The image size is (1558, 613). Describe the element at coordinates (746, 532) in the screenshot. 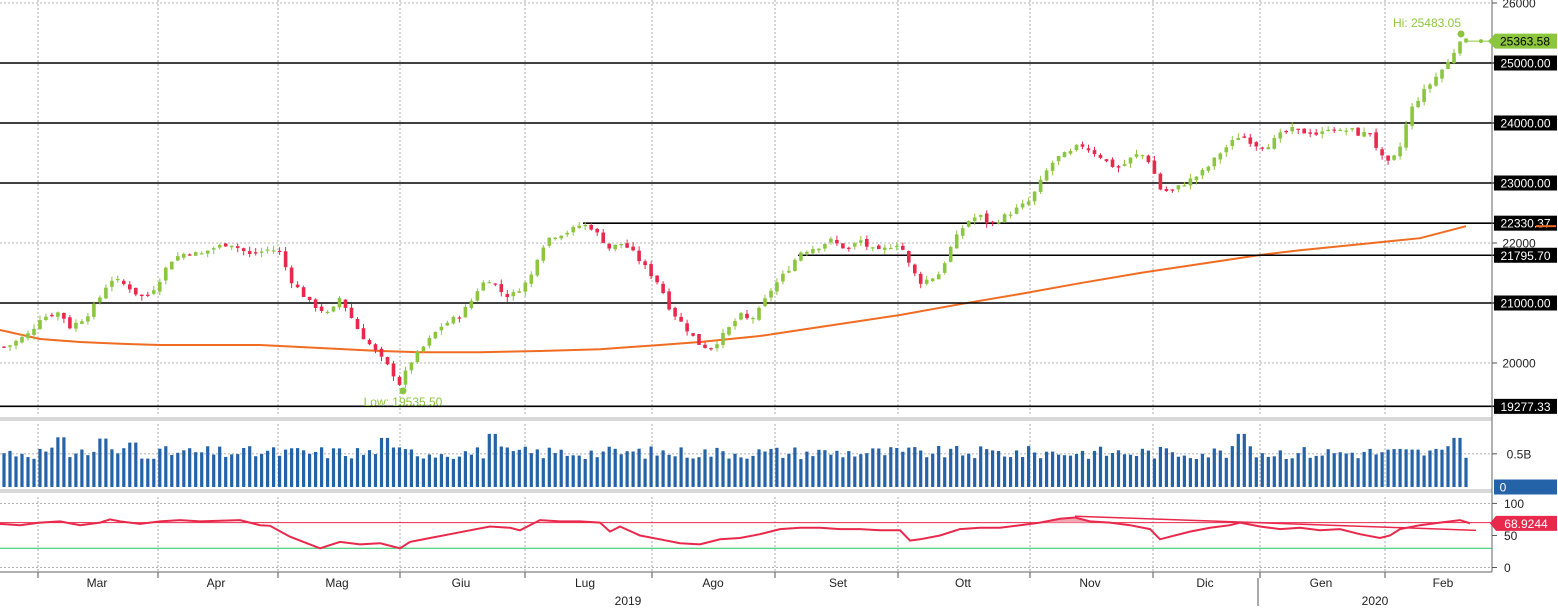

I see `rsi-panel` at that location.